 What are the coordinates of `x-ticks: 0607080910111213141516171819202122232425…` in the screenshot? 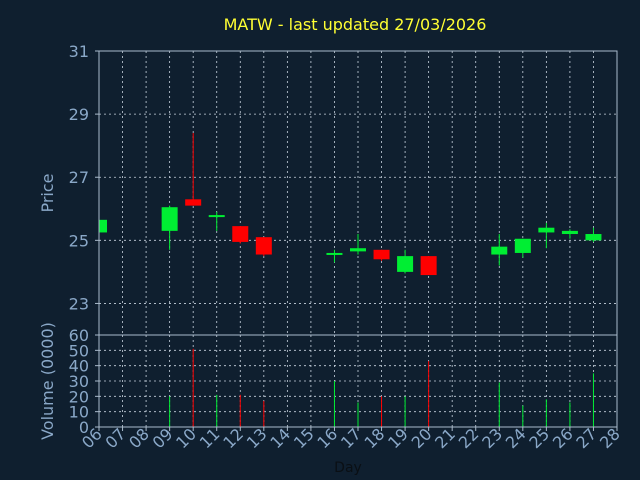 It's located at (351, 438).